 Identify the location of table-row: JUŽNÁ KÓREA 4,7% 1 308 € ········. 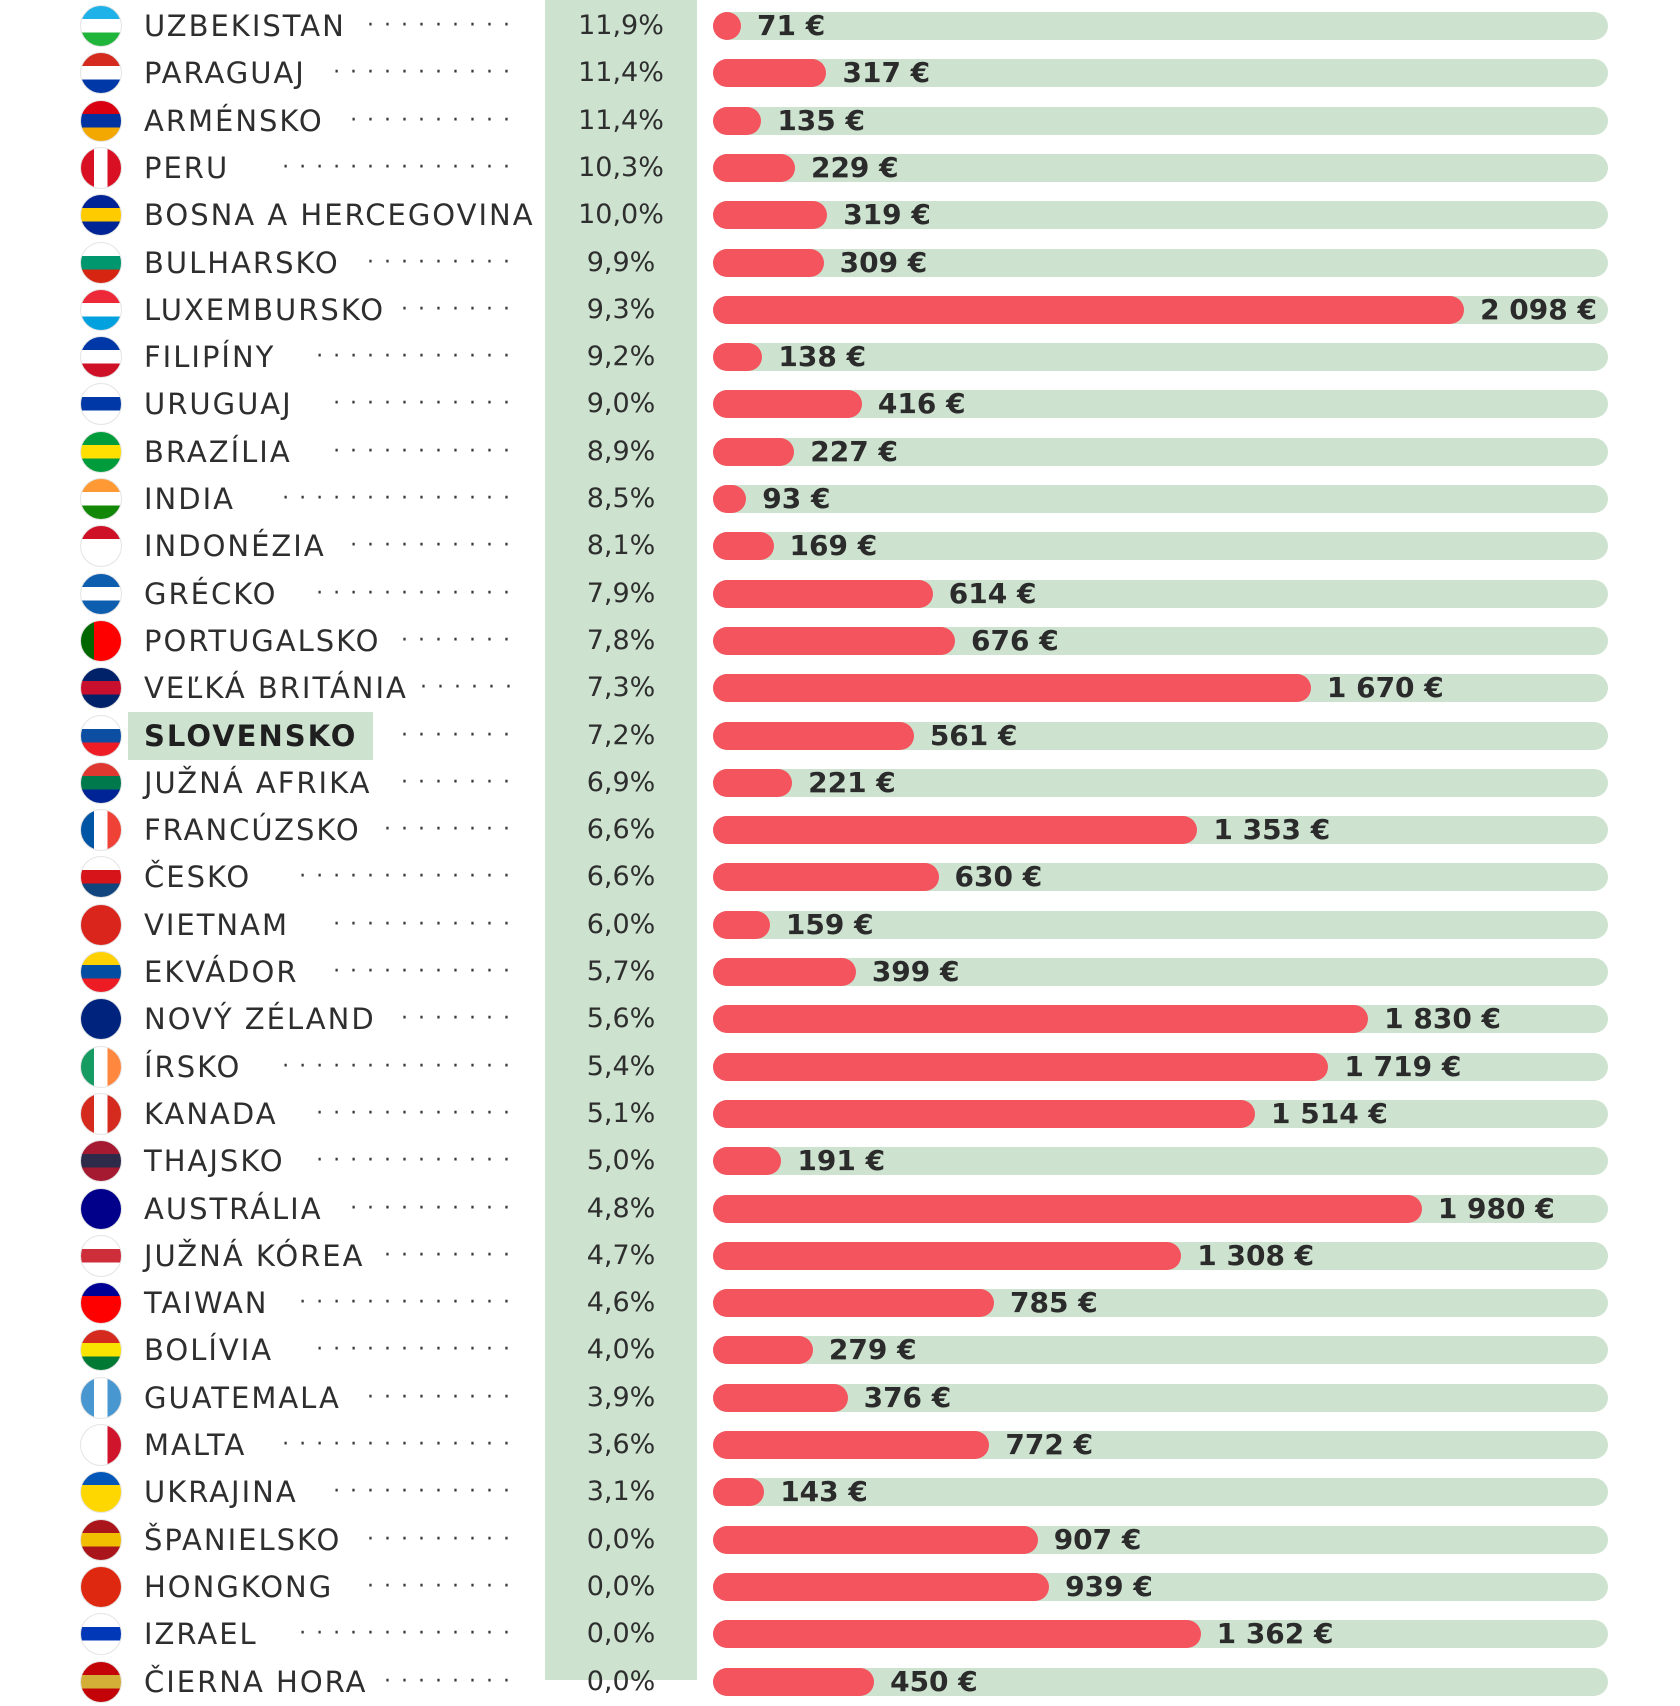
(840, 1256).